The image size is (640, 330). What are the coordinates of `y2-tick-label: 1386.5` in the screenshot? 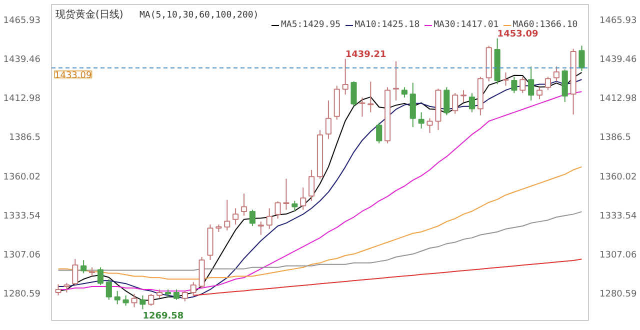 It's located at (615, 138).